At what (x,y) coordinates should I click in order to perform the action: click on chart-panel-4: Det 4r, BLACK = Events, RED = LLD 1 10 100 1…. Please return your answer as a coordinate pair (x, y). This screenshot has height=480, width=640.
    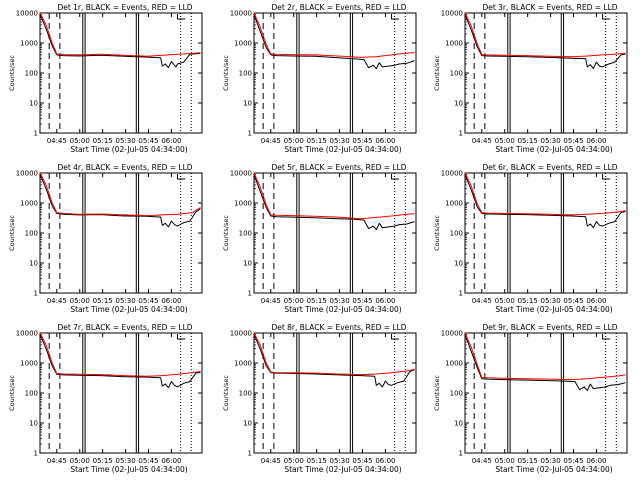
    Looking at the image, I should click on (105, 238).